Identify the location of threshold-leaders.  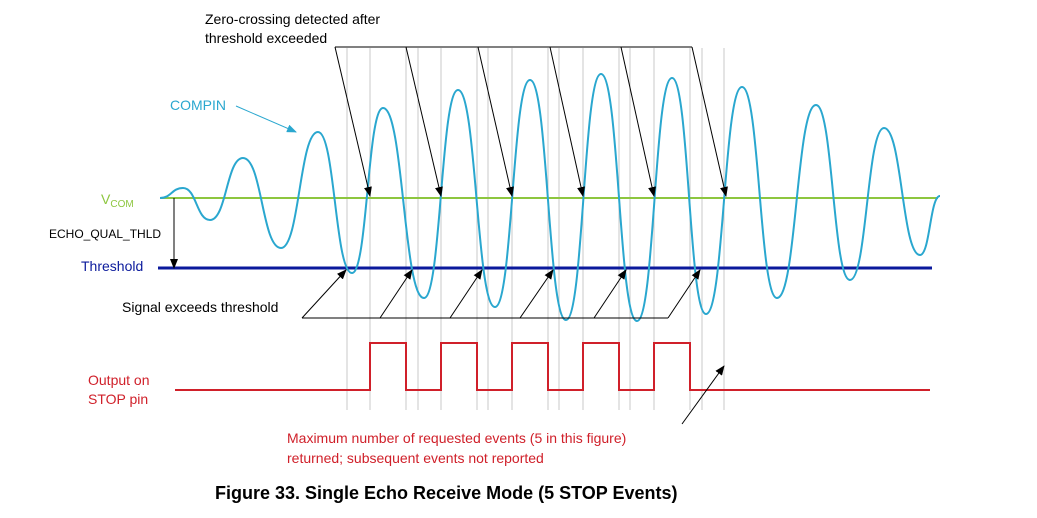
(501, 294).